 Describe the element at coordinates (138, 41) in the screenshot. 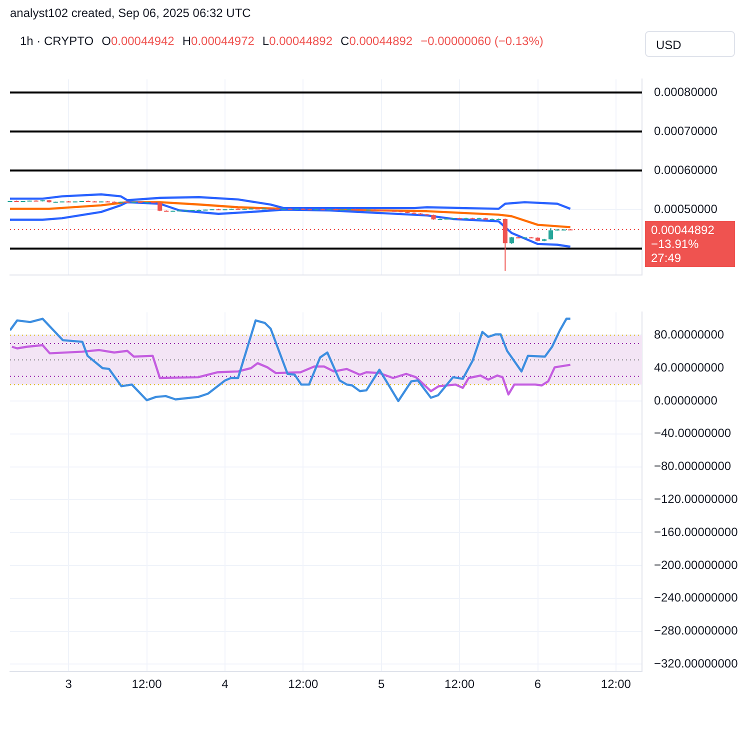

I see `text: O0.00044942` at that location.